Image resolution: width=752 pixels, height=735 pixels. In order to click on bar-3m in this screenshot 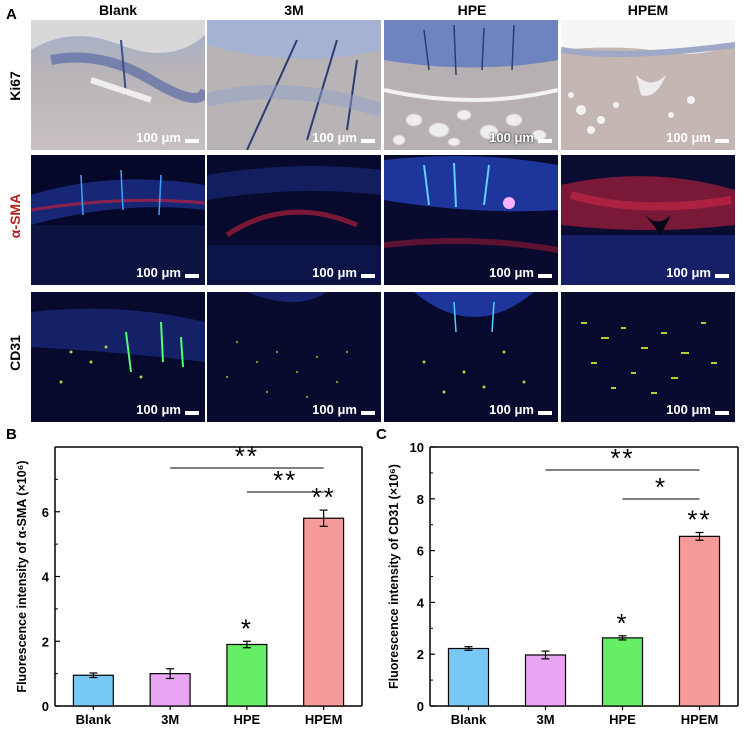, I will do `click(545, 680)`.